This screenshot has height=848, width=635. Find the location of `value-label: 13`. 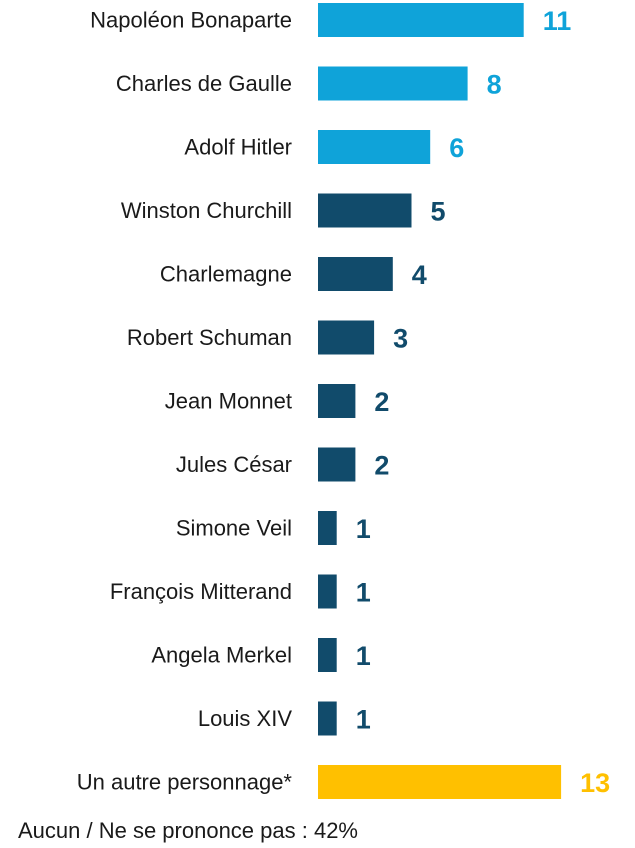

value-label: 13 is located at coordinates (595, 783).